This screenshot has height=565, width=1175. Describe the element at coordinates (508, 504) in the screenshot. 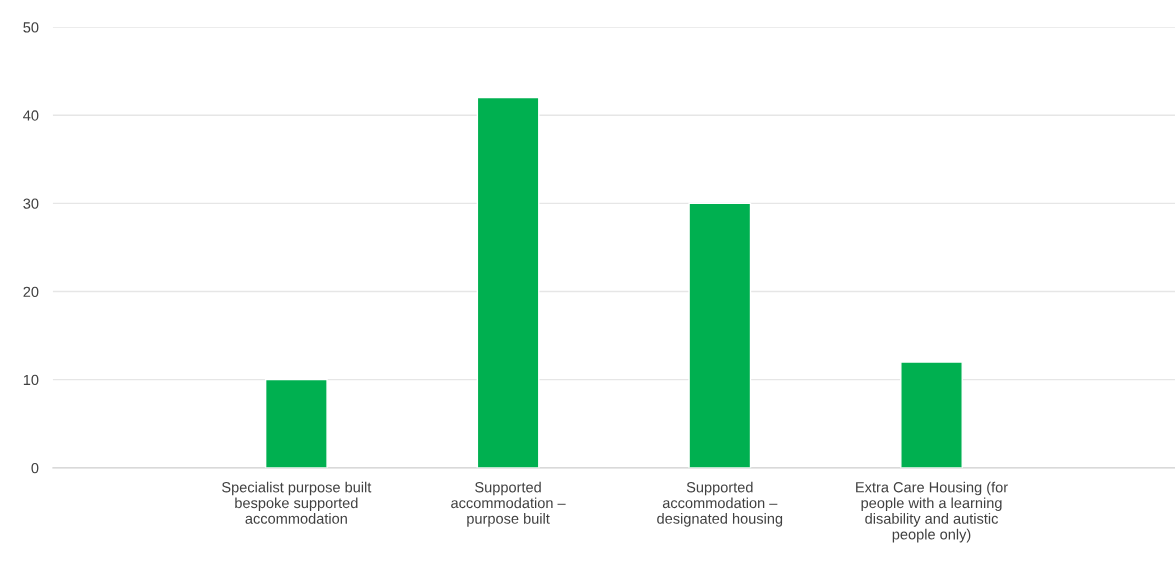

I see `x-tick-label: Supported accommodation – purpose built` at that location.